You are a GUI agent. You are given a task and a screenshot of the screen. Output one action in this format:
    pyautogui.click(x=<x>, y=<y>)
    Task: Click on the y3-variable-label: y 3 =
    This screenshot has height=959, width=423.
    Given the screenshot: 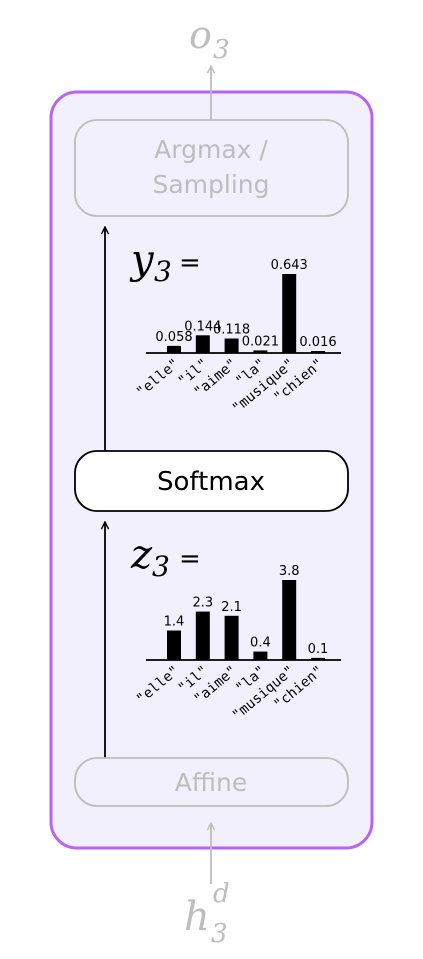 What is the action you would take?
    pyautogui.click(x=165, y=262)
    